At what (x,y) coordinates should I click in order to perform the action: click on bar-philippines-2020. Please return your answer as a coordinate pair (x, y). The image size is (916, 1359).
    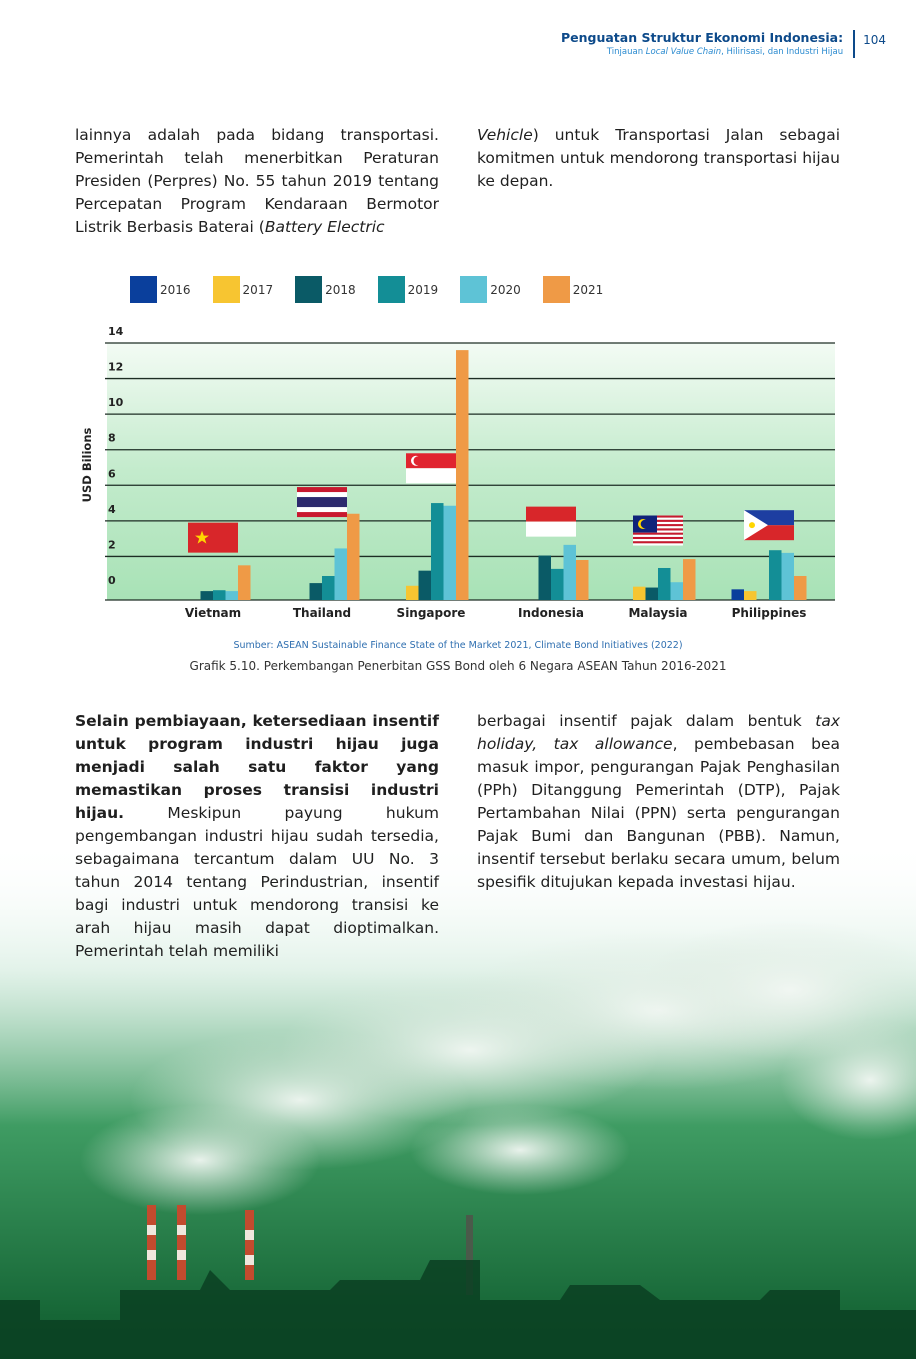
    Looking at the image, I should click on (787, 576).